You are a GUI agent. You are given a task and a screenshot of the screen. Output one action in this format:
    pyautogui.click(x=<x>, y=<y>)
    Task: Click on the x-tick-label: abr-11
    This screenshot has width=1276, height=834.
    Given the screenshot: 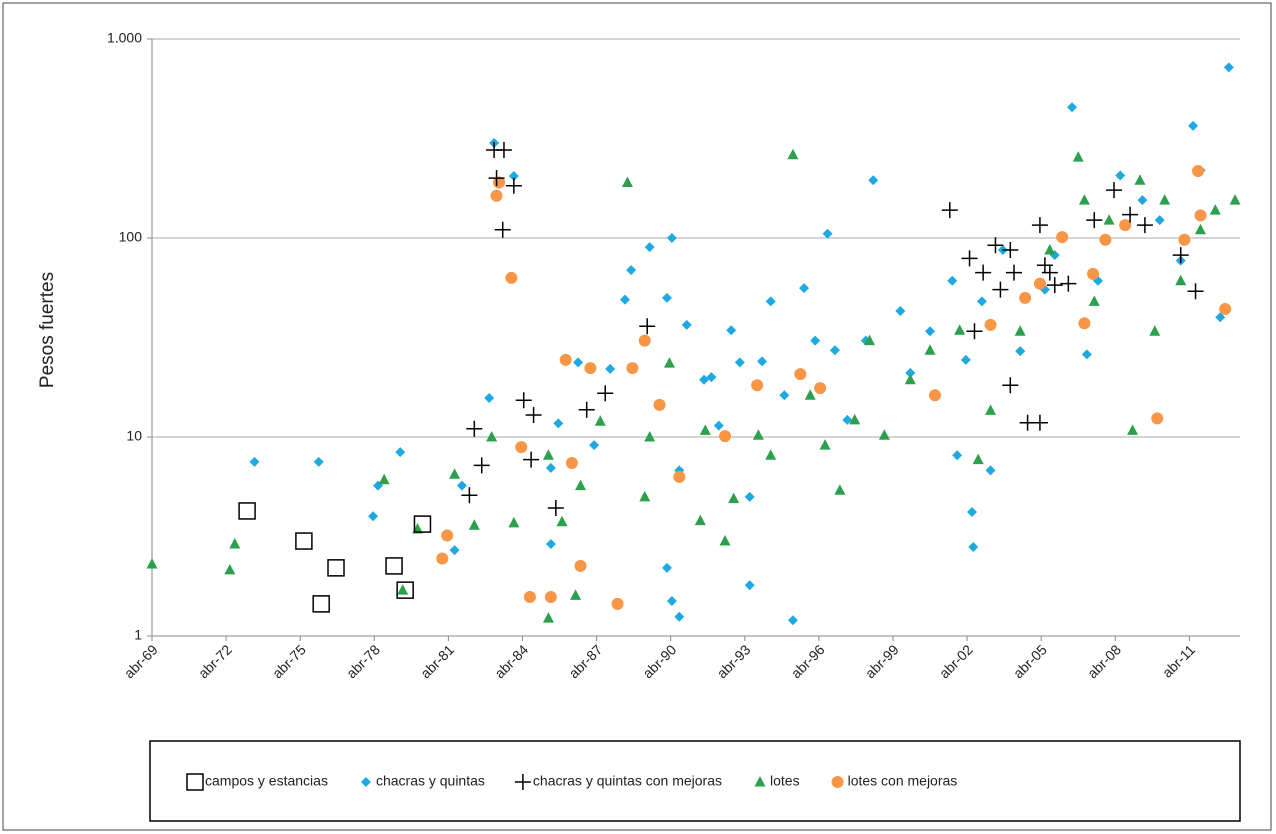 What is the action you would take?
    pyautogui.click(x=1178, y=660)
    